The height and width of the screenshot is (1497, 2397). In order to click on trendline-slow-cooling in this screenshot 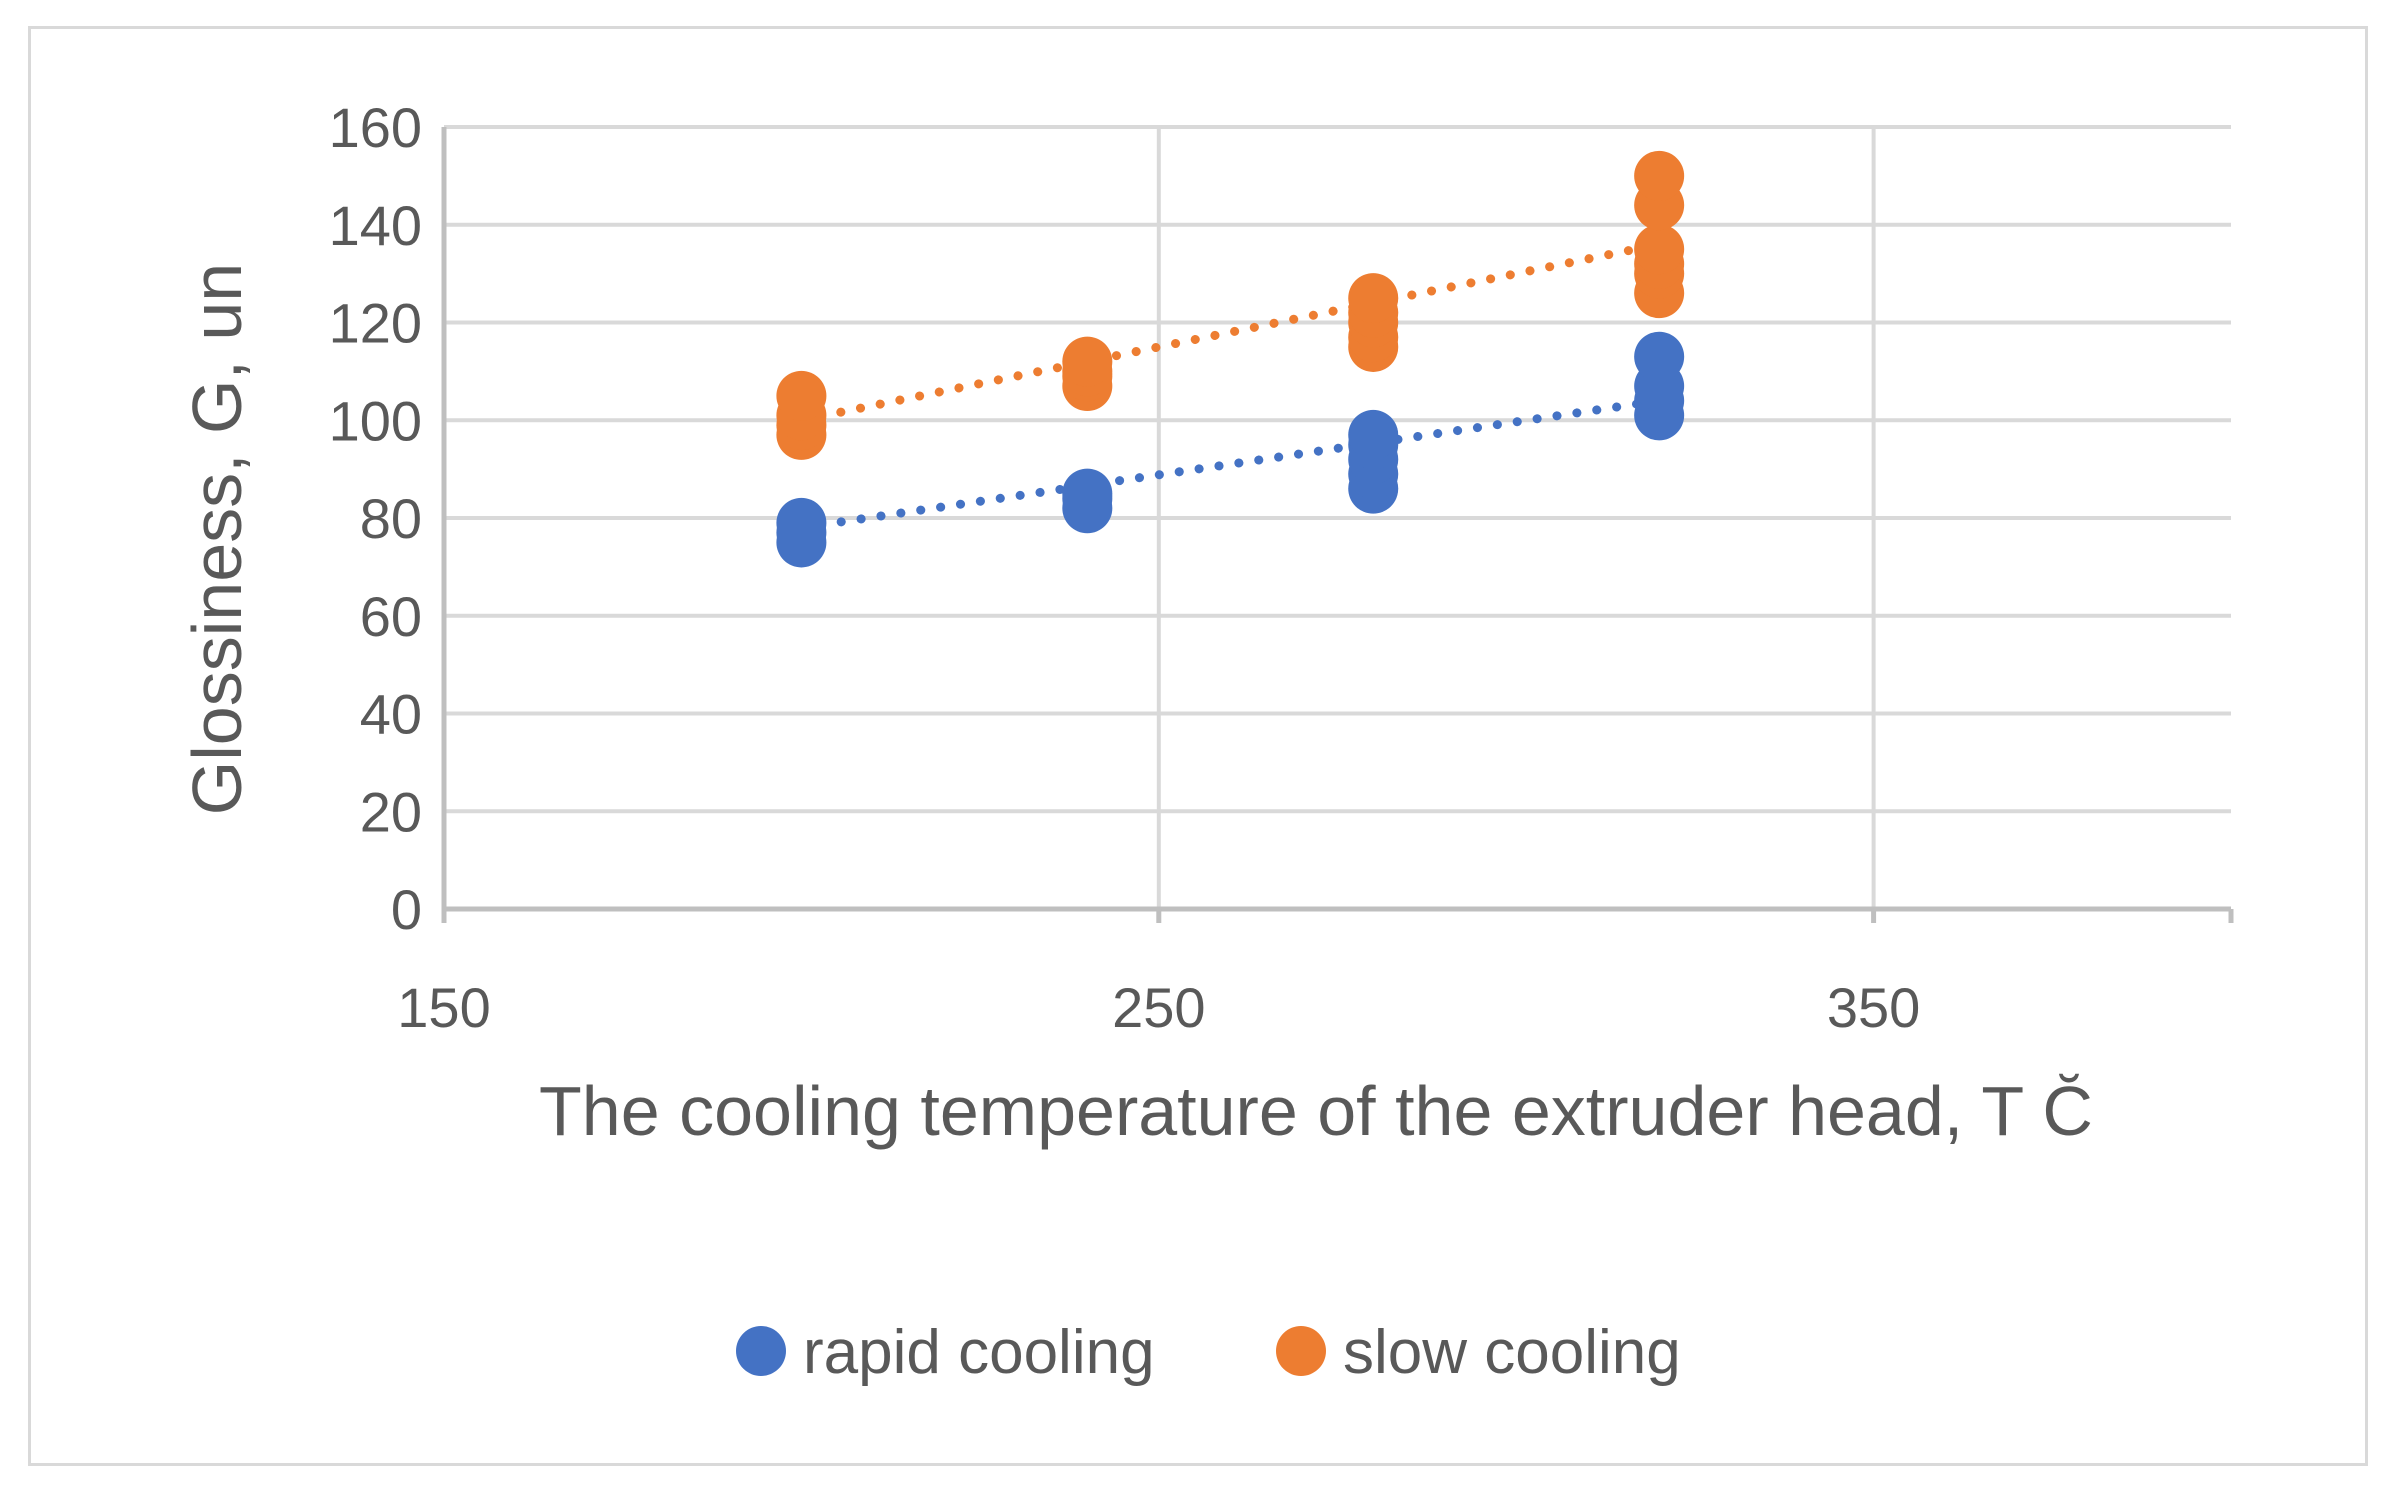, I will do `click(1230, 332)`.